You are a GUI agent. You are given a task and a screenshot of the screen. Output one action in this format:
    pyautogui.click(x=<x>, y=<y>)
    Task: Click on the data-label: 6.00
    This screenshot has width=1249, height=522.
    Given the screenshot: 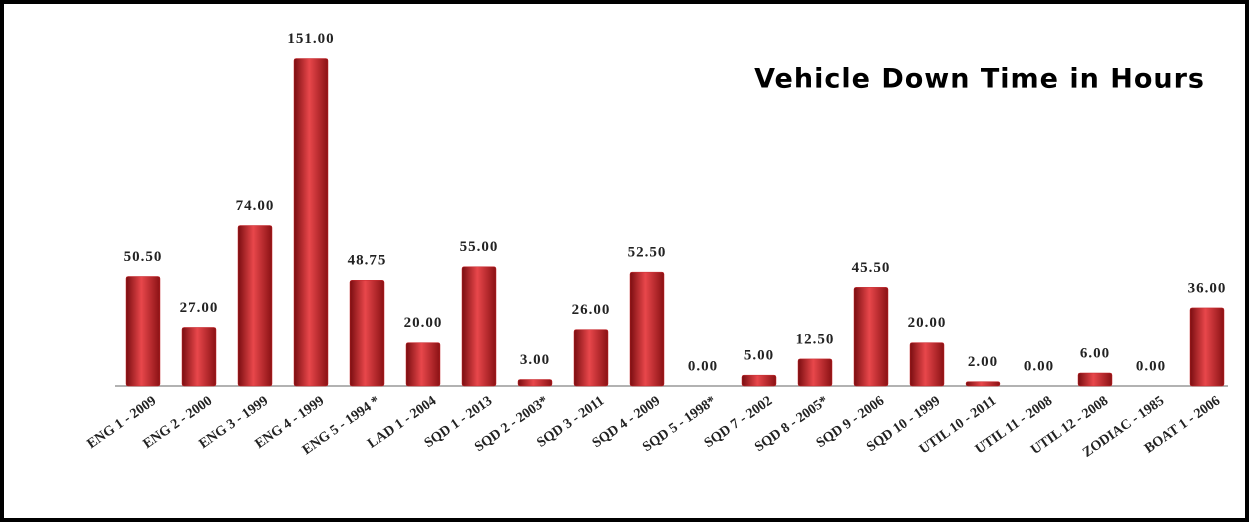 What is the action you would take?
    pyautogui.click(x=1095, y=353)
    